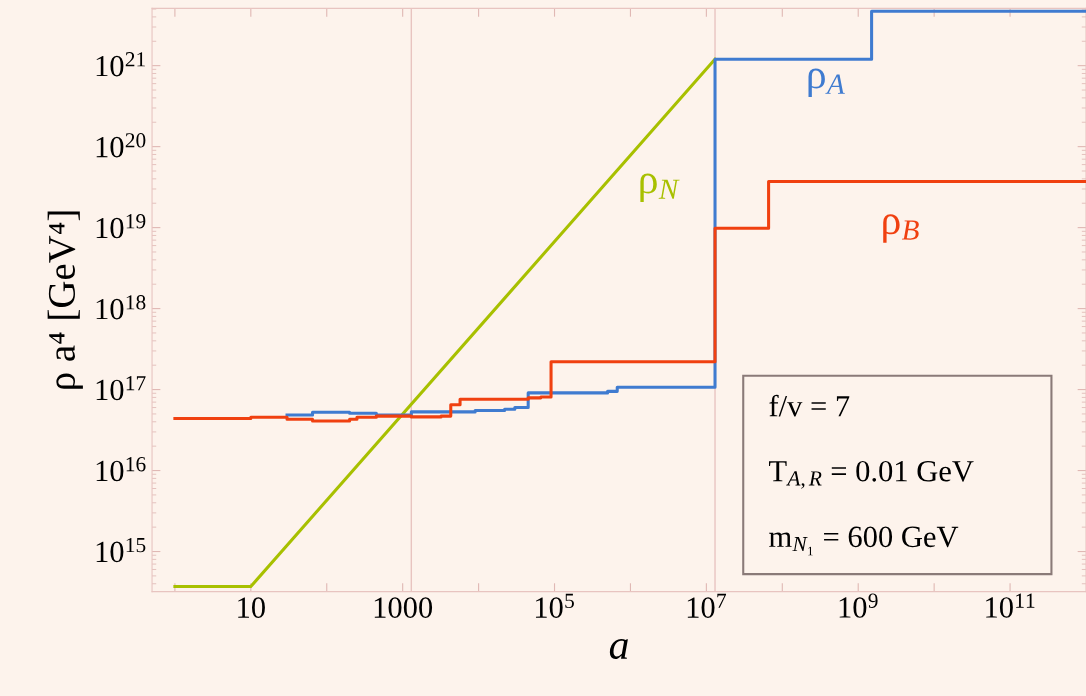  Describe the element at coordinates (403, 607) in the screenshot. I see `x-tick-label: 1000` at that location.